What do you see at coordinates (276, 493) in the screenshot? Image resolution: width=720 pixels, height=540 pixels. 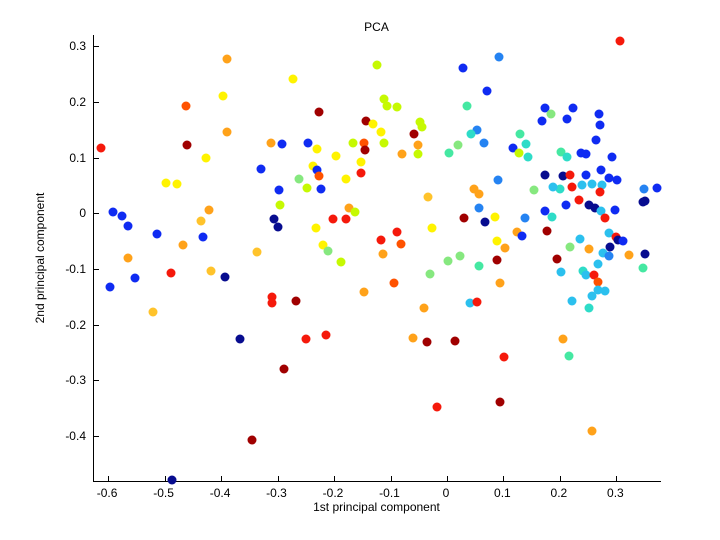 I see `x-tick-label: -0.3` at bounding box center [276, 493].